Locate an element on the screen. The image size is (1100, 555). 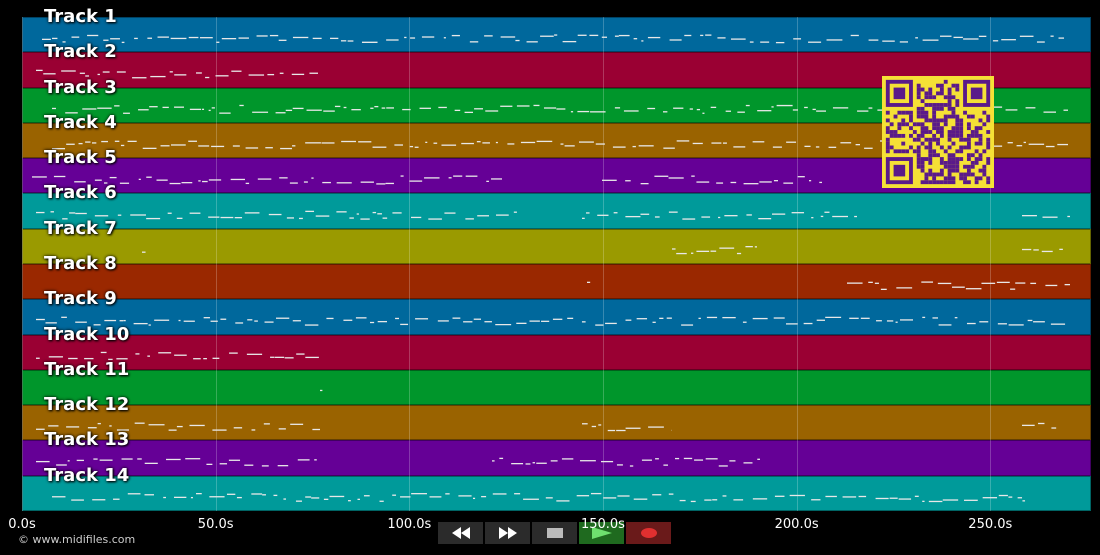
track-label: Track 11 is located at coordinates (87, 369).